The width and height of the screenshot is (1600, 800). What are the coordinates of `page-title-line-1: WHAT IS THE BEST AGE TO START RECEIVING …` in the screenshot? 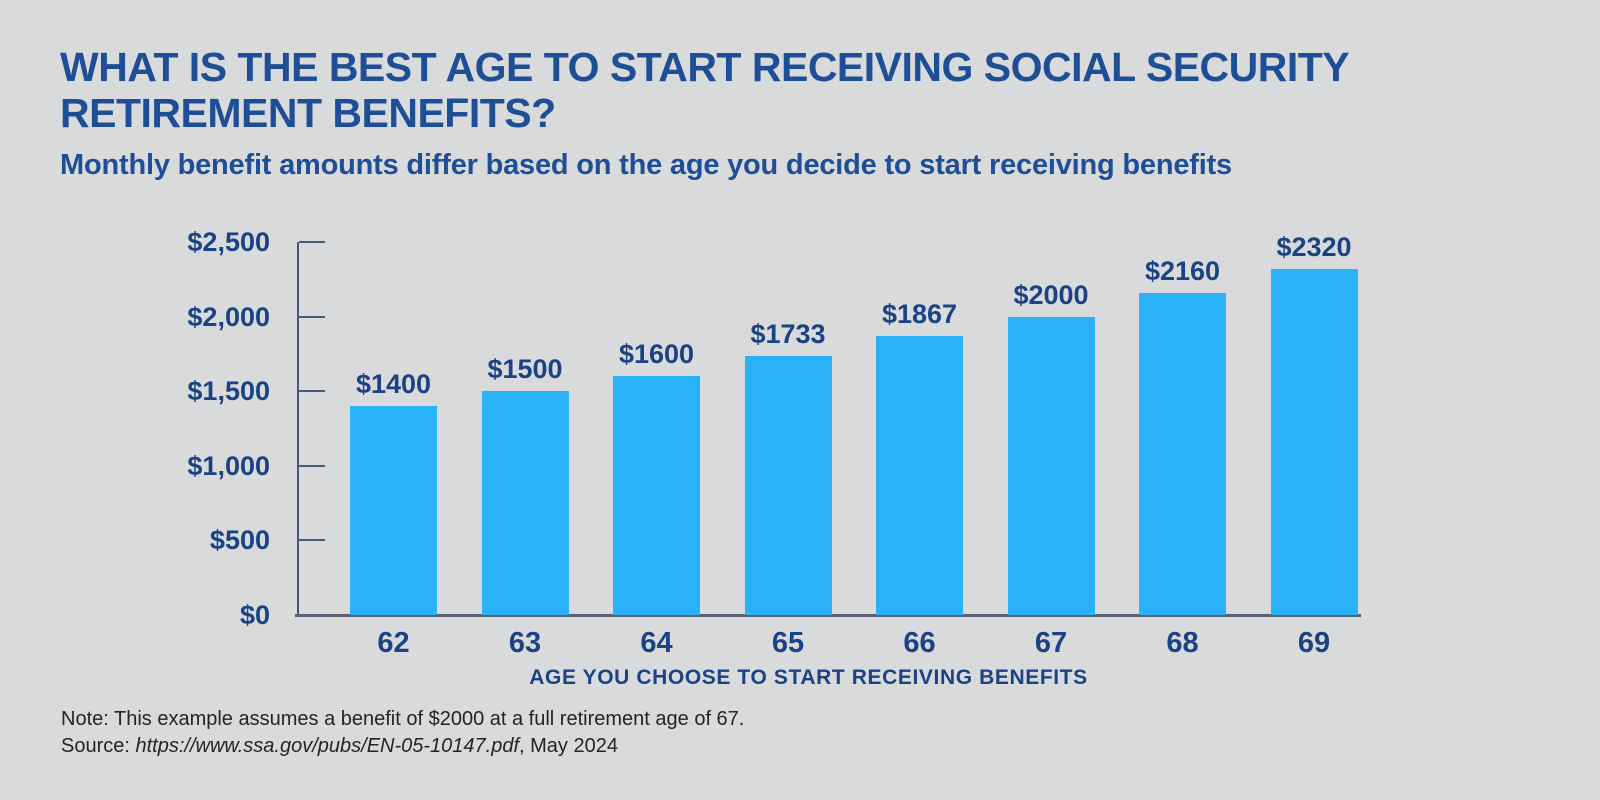 It's located at (705, 67).